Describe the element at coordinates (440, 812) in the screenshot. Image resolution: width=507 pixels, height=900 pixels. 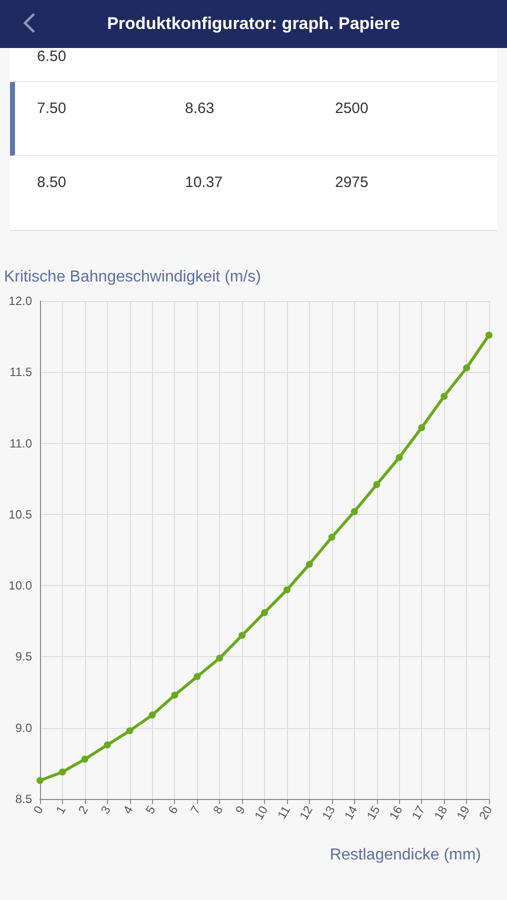
I see `x-tick-label: 18` at that location.